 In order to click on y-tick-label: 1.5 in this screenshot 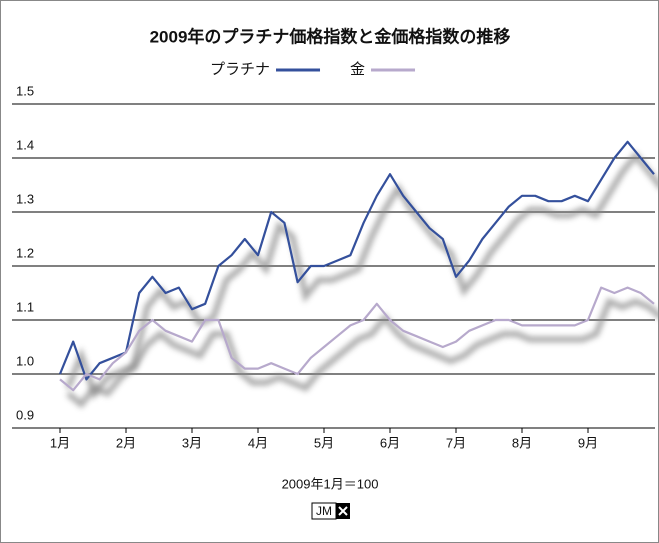, I will do `click(25, 90)`.